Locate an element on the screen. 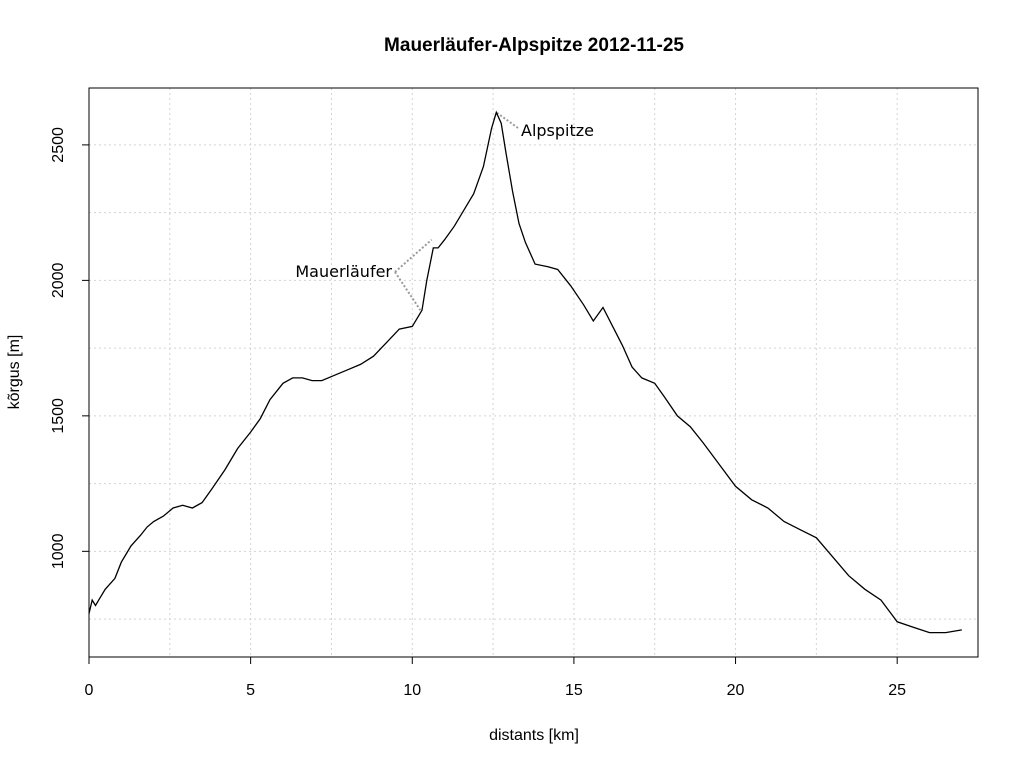 This screenshot has height=768, width=1024. y-axis-label: kõrgus [m] is located at coordinates (14, 372).